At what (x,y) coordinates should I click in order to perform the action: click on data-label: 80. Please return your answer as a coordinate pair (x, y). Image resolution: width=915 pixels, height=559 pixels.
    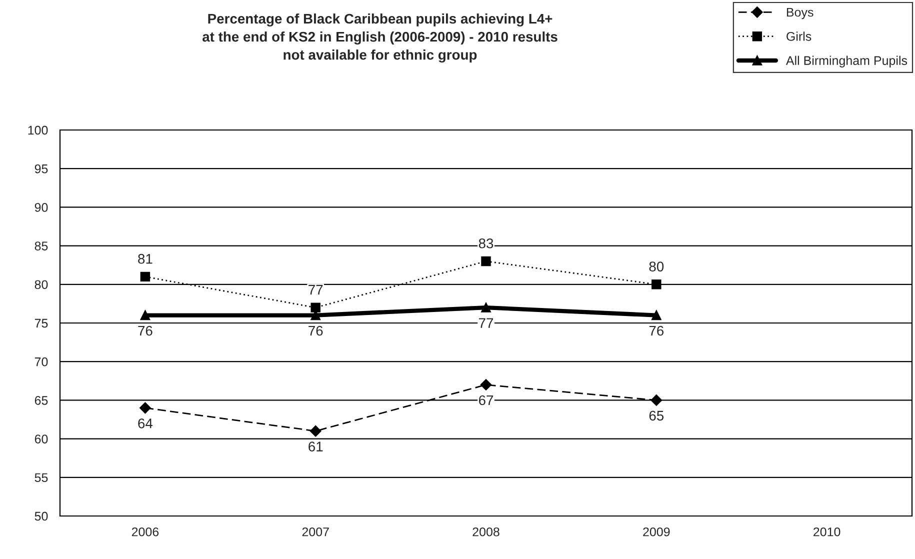
    Looking at the image, I should click on (656, 267).